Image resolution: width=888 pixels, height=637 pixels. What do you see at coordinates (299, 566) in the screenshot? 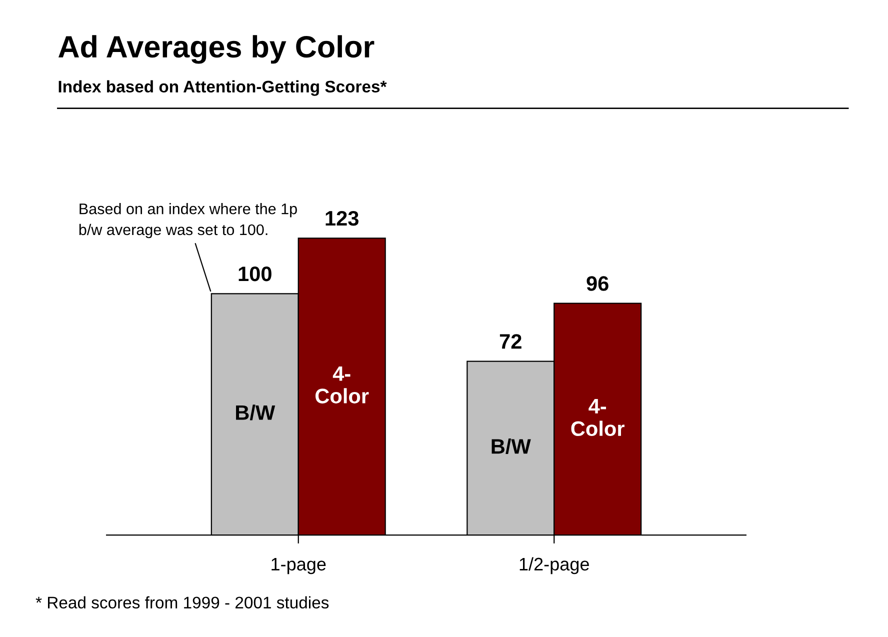
I see `x-tick-label: 1-page` at bounding box center [299, 566].